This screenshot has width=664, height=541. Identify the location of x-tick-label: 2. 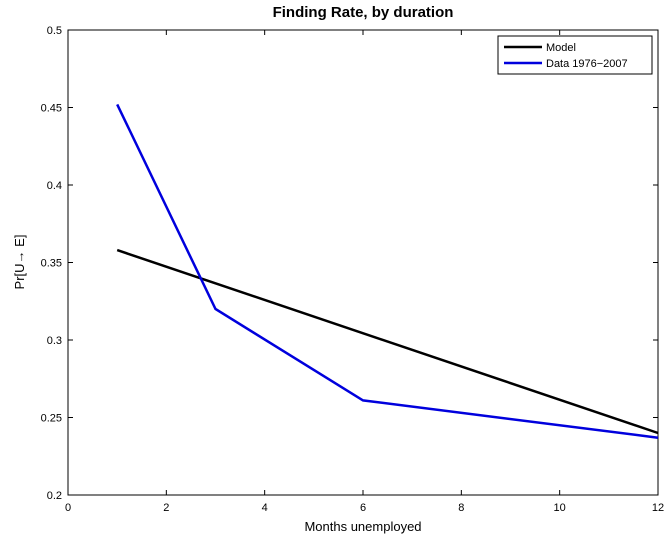
(166, 508).